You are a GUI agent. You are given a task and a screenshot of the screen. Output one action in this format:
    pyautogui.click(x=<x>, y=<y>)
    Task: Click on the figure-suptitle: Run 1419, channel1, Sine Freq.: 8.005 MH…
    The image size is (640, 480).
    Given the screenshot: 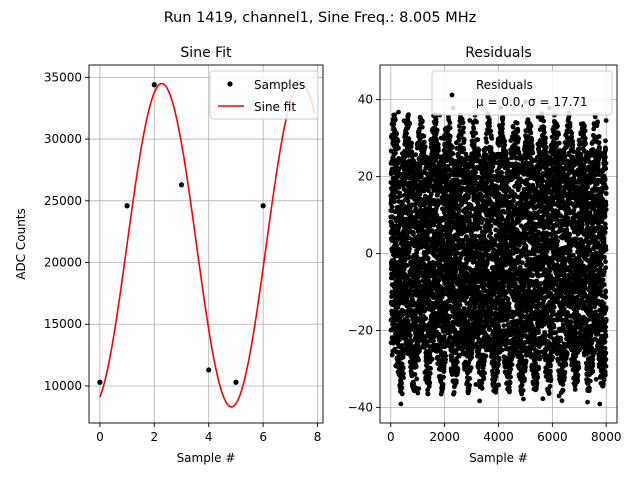 What is the action you would take?
    pyautogui.click(x=320, y=18)
    